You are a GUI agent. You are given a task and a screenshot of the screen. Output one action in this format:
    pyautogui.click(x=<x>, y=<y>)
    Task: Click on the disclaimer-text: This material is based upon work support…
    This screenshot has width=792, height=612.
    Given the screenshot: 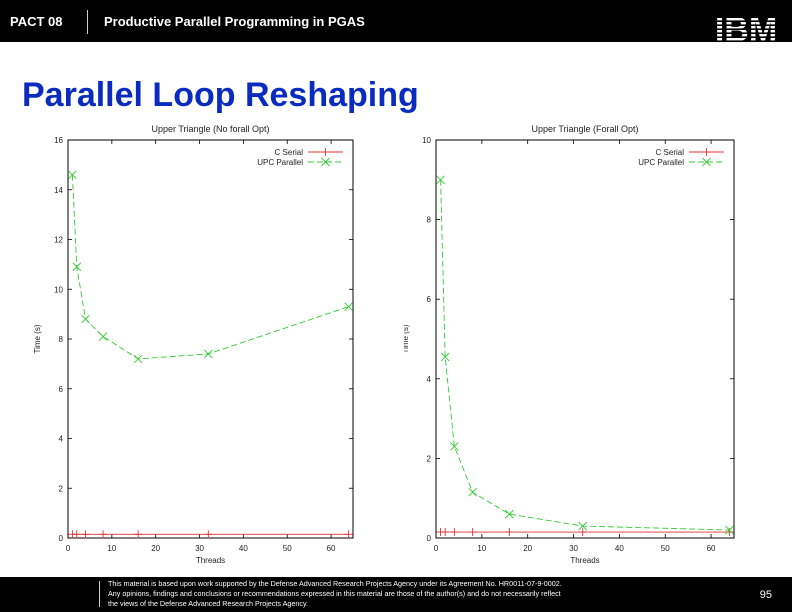 What is the action you would take?
    pyautogui.click(x=368, y=594)
    